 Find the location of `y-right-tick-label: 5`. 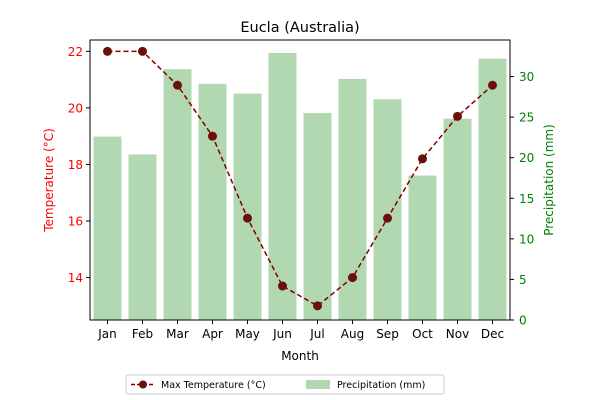

y-right-tick-label: 5 is located at coordinates (523, 280).